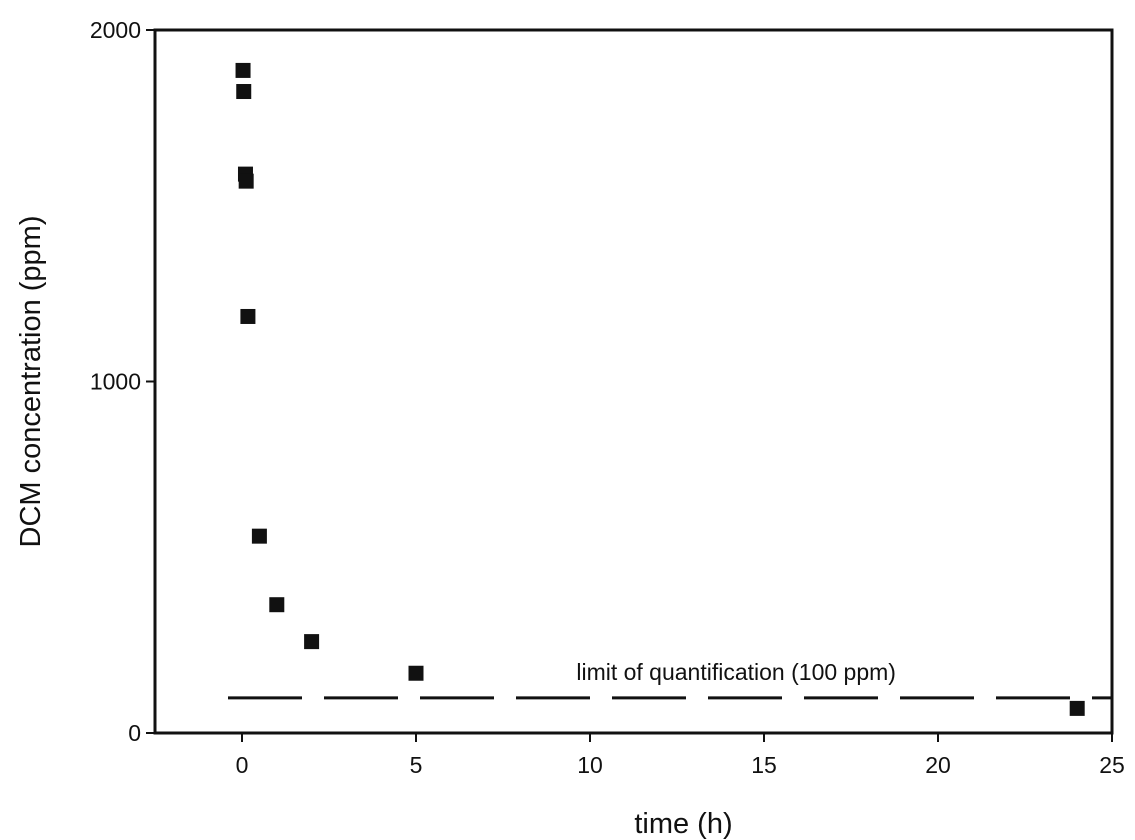 The height and width of the screenshot is (840, 1135). Describe the element at coordinates (134, 733) in the screenshot. I see `y-tick-label: 0` at that location.